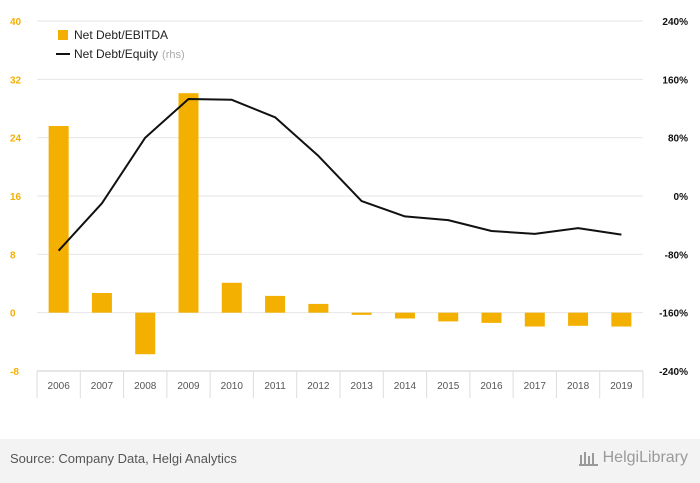 The image size is (700, 483). What do you see at coordinates (63, 35) in the screenshot?
I see `legend-swatch-net-debt-ebitda` at bounding box center [63, 35].